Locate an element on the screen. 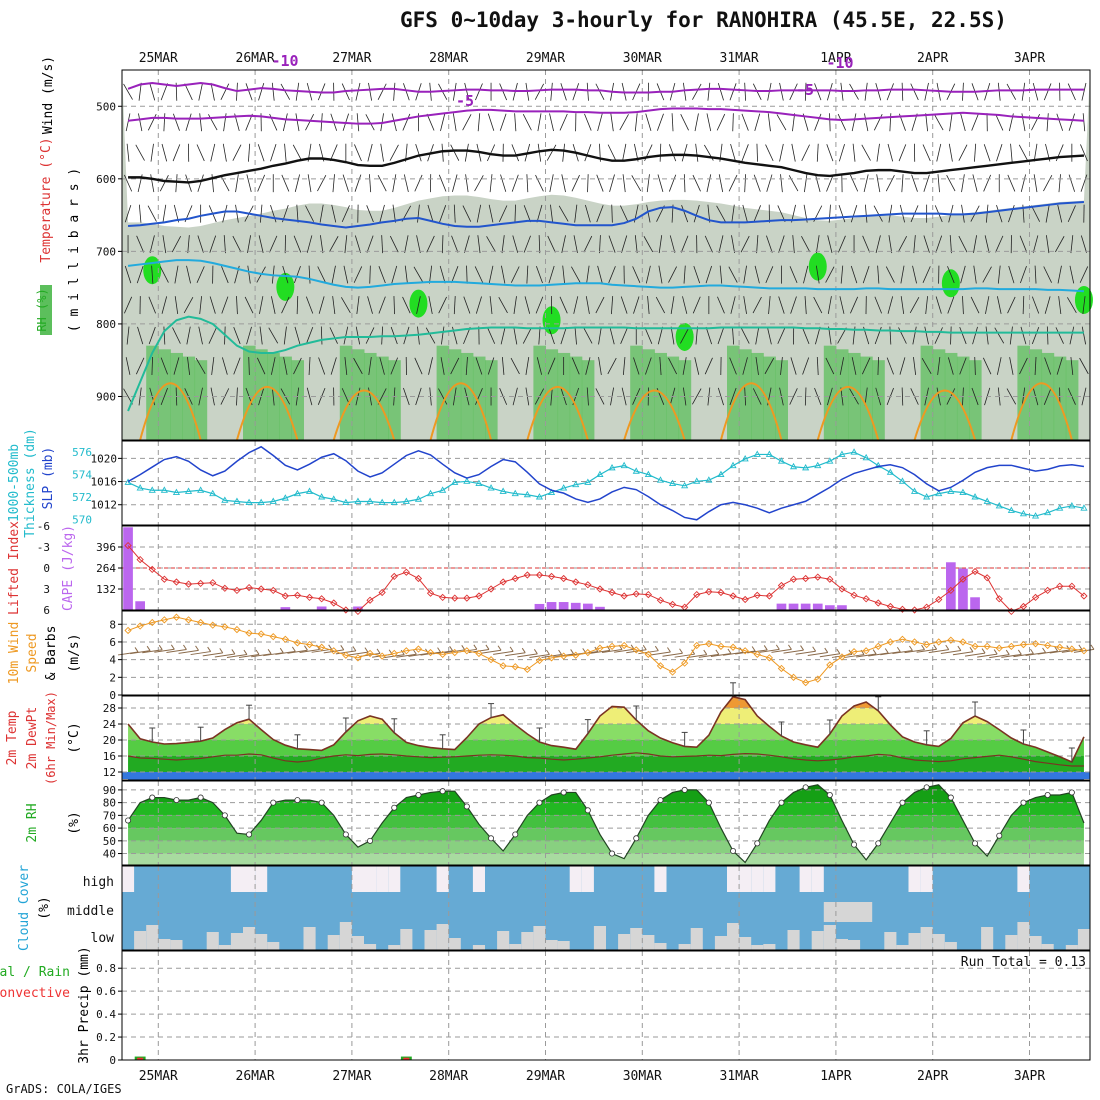 The width and height of the screenshot is (1100, 1100). slp-tick-label: 1012 is located at coordinates (104, 505).